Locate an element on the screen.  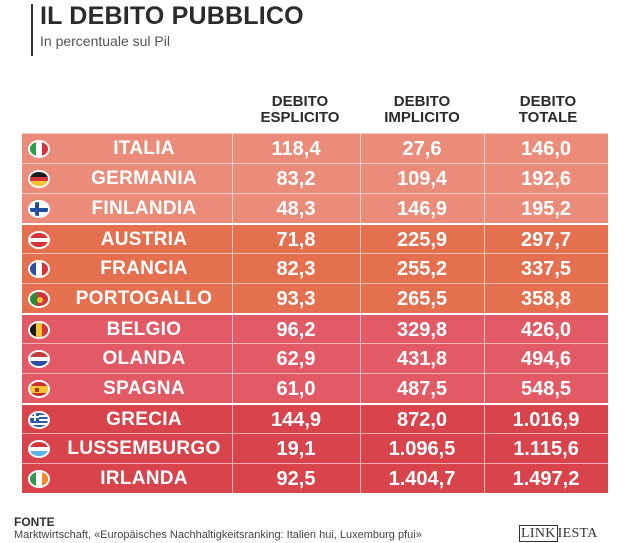
de-flag-icon is located at coordinates (39, 179).